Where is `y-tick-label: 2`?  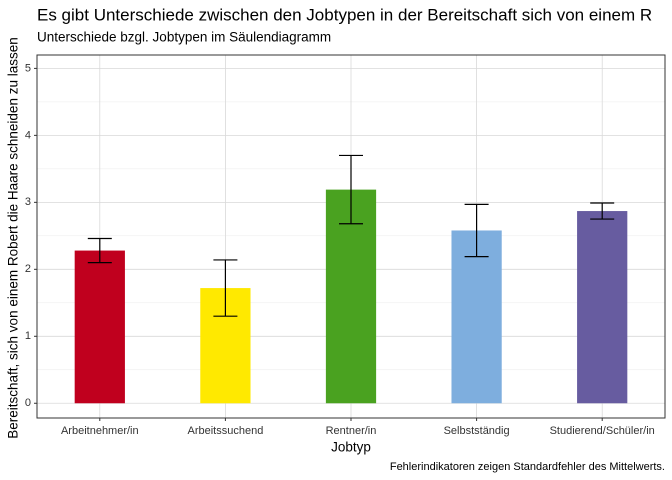
y-tick-label: 2 is located at coordinates (28, 269).